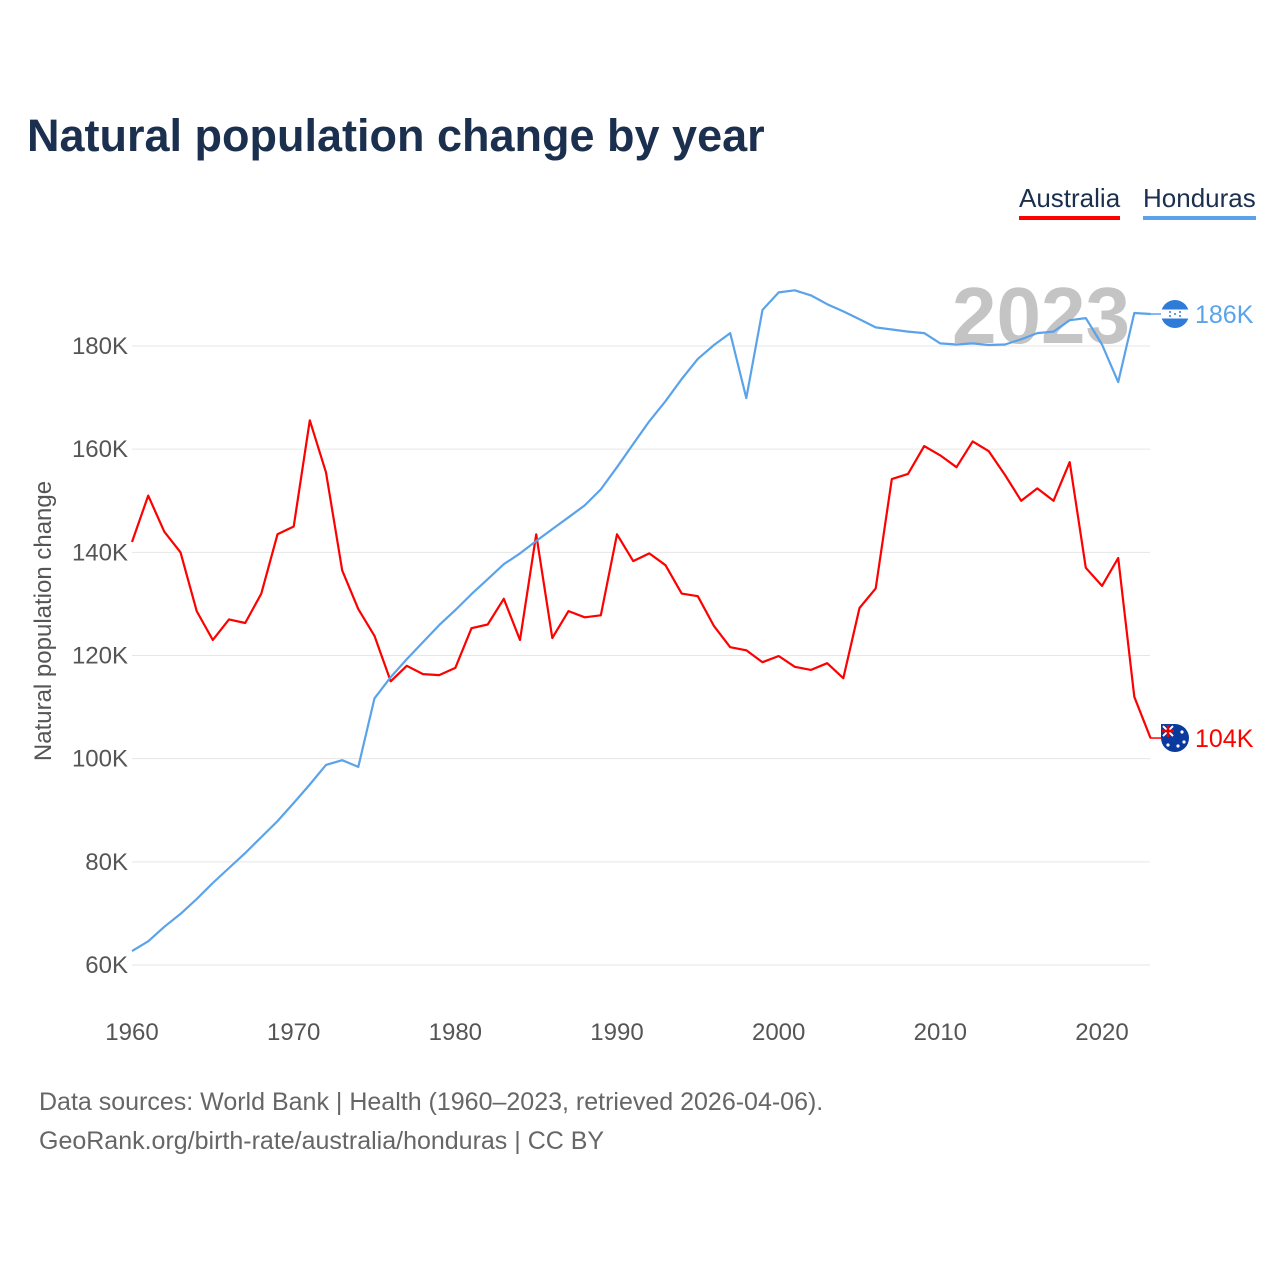  What do you see at coordinates (100, 759) in the screenshot?
I see `y-tick-label: 100K` at bounding box center [100, 759].